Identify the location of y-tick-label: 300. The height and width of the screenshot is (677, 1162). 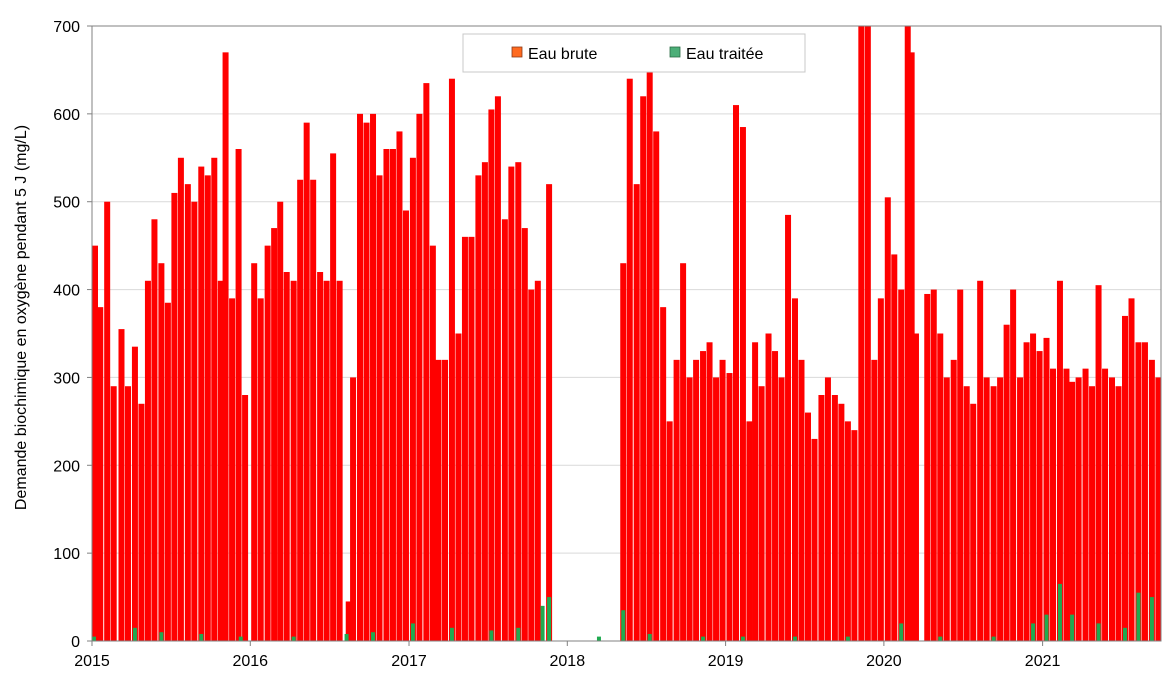
(66, 378).